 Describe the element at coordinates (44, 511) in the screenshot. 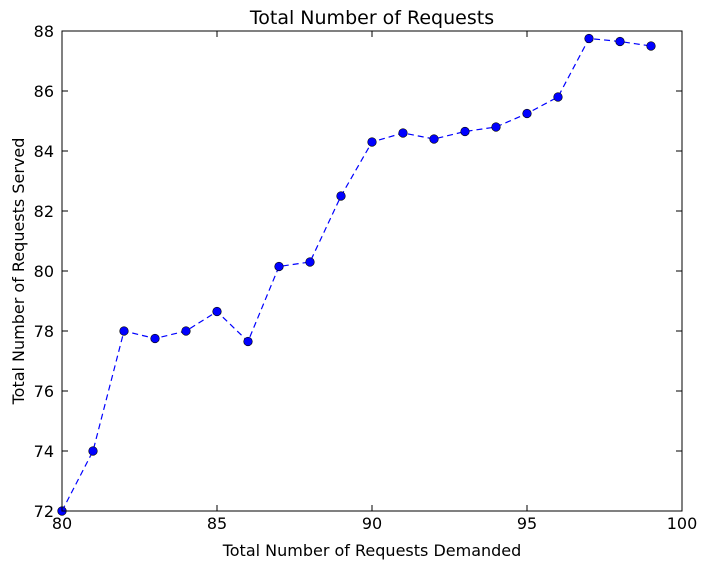

I see `y-tick-label: 72` at that location.